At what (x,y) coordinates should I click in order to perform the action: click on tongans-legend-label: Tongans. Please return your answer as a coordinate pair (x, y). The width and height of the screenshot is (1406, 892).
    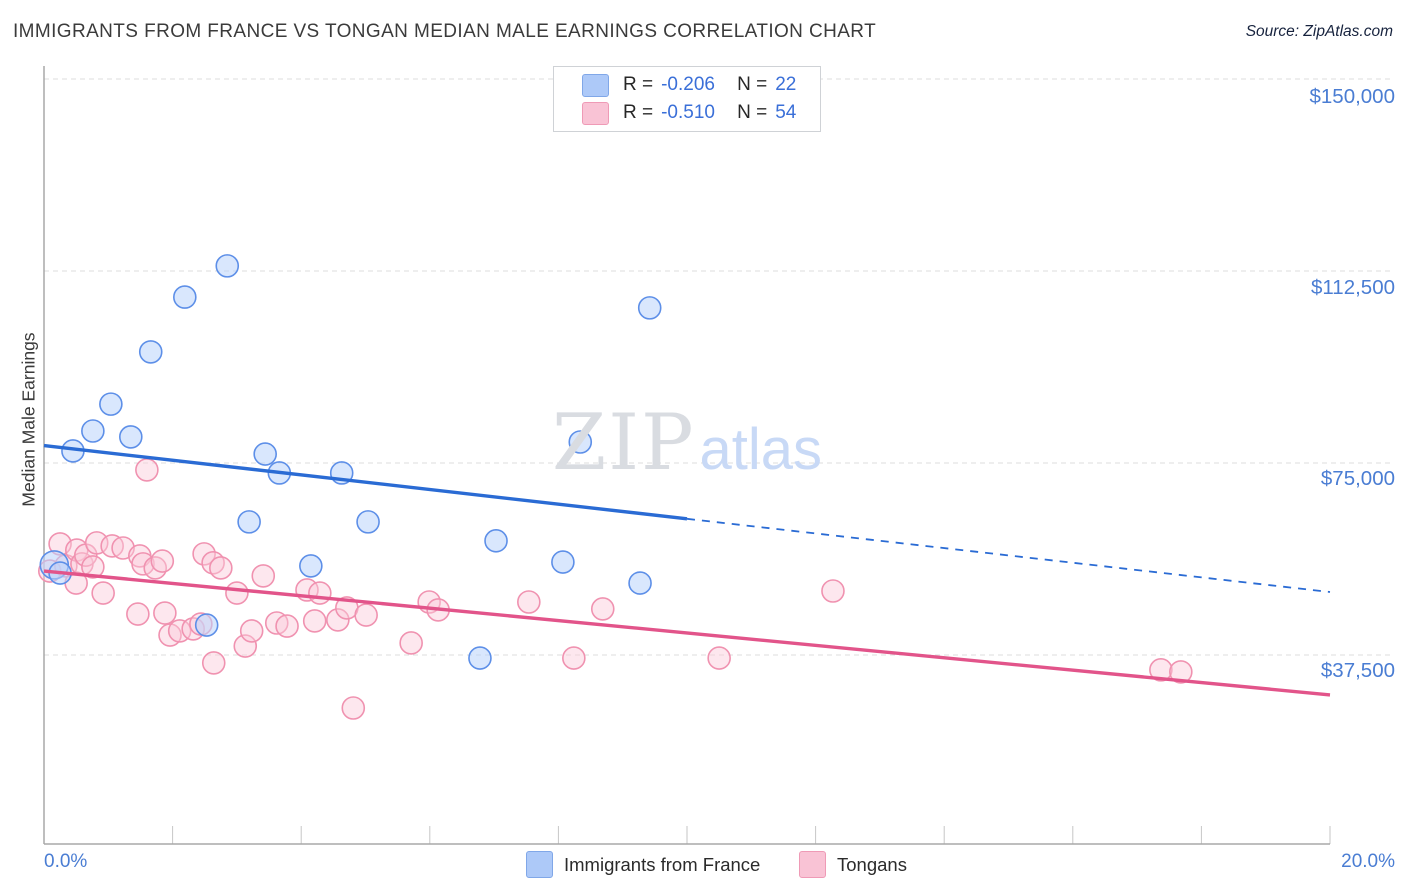
    Looking at the image, I should click on (872, 864).